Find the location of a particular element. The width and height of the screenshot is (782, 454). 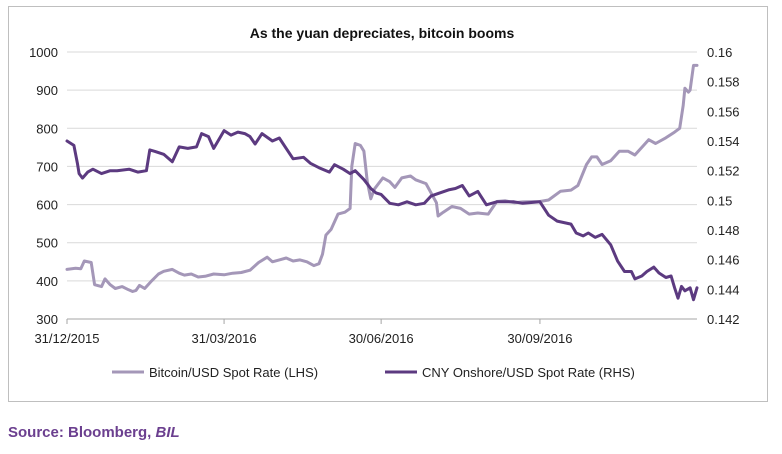

y-right-tick-label: 0.148 is located at coordinates (723, 230).